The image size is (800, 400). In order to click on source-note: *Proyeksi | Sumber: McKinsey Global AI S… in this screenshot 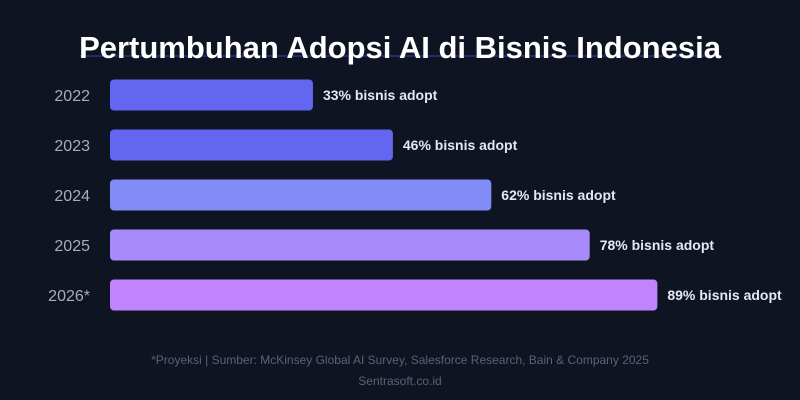, I will do `click(400, 360)`.